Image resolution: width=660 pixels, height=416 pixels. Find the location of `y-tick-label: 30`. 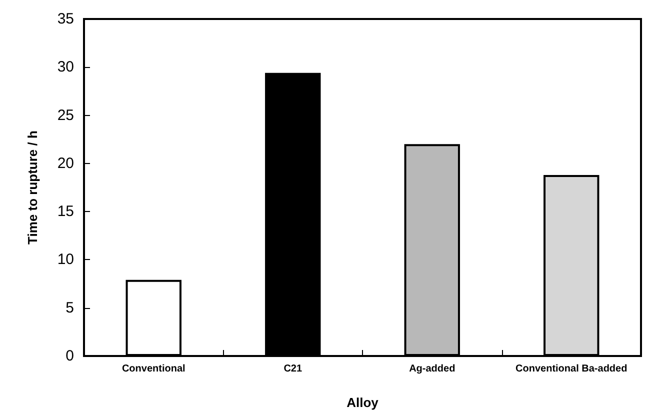

y-tick-label: 30 is located at coordinates (65, 67).